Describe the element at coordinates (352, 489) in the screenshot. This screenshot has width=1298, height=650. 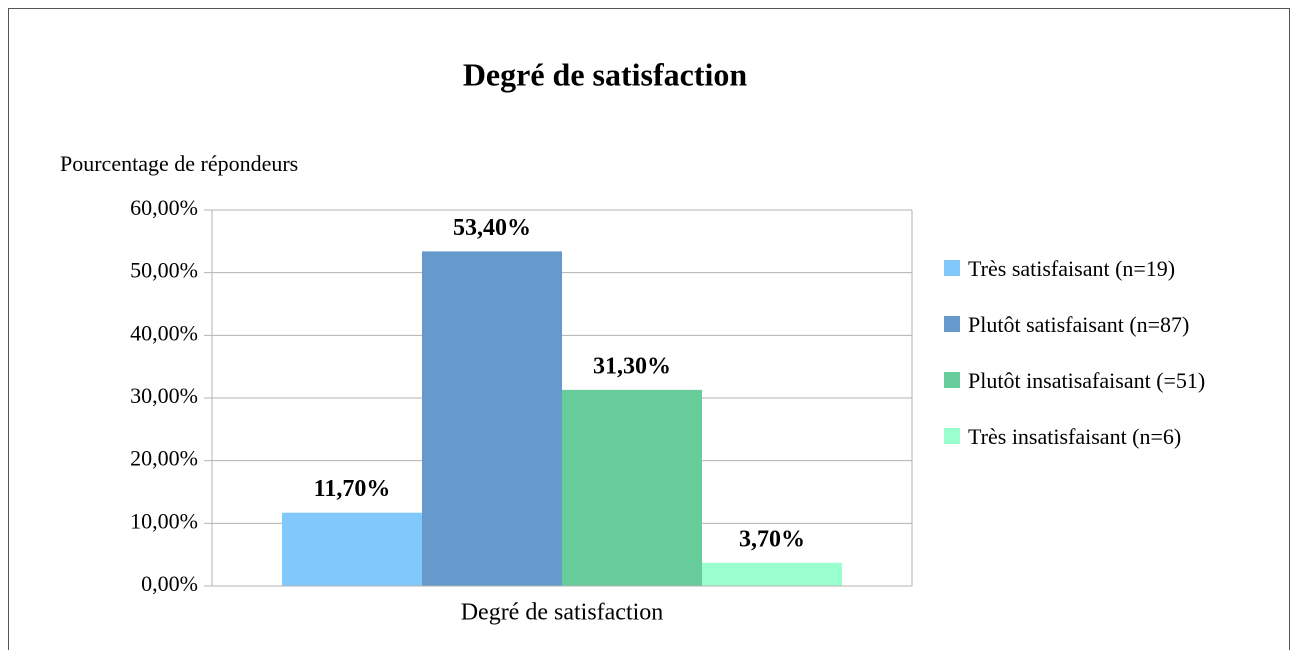
I see `value-label: 11,70%` at that location.